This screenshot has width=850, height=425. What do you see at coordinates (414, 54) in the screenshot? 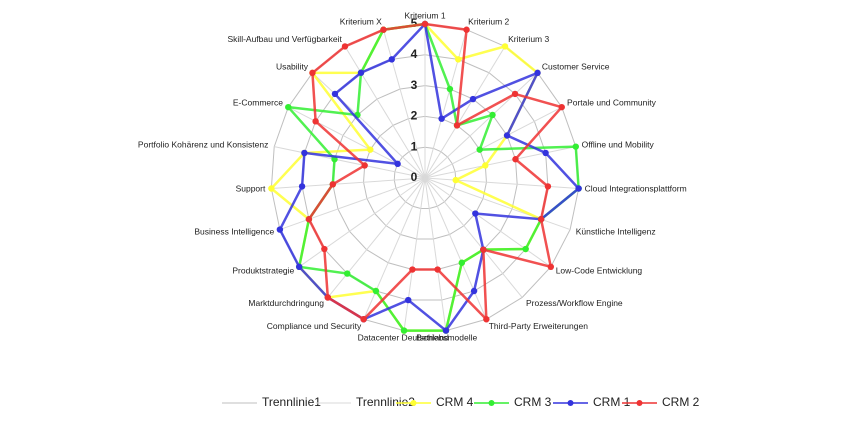
I see `tick-label: 4` at bounding box center [414, 54].